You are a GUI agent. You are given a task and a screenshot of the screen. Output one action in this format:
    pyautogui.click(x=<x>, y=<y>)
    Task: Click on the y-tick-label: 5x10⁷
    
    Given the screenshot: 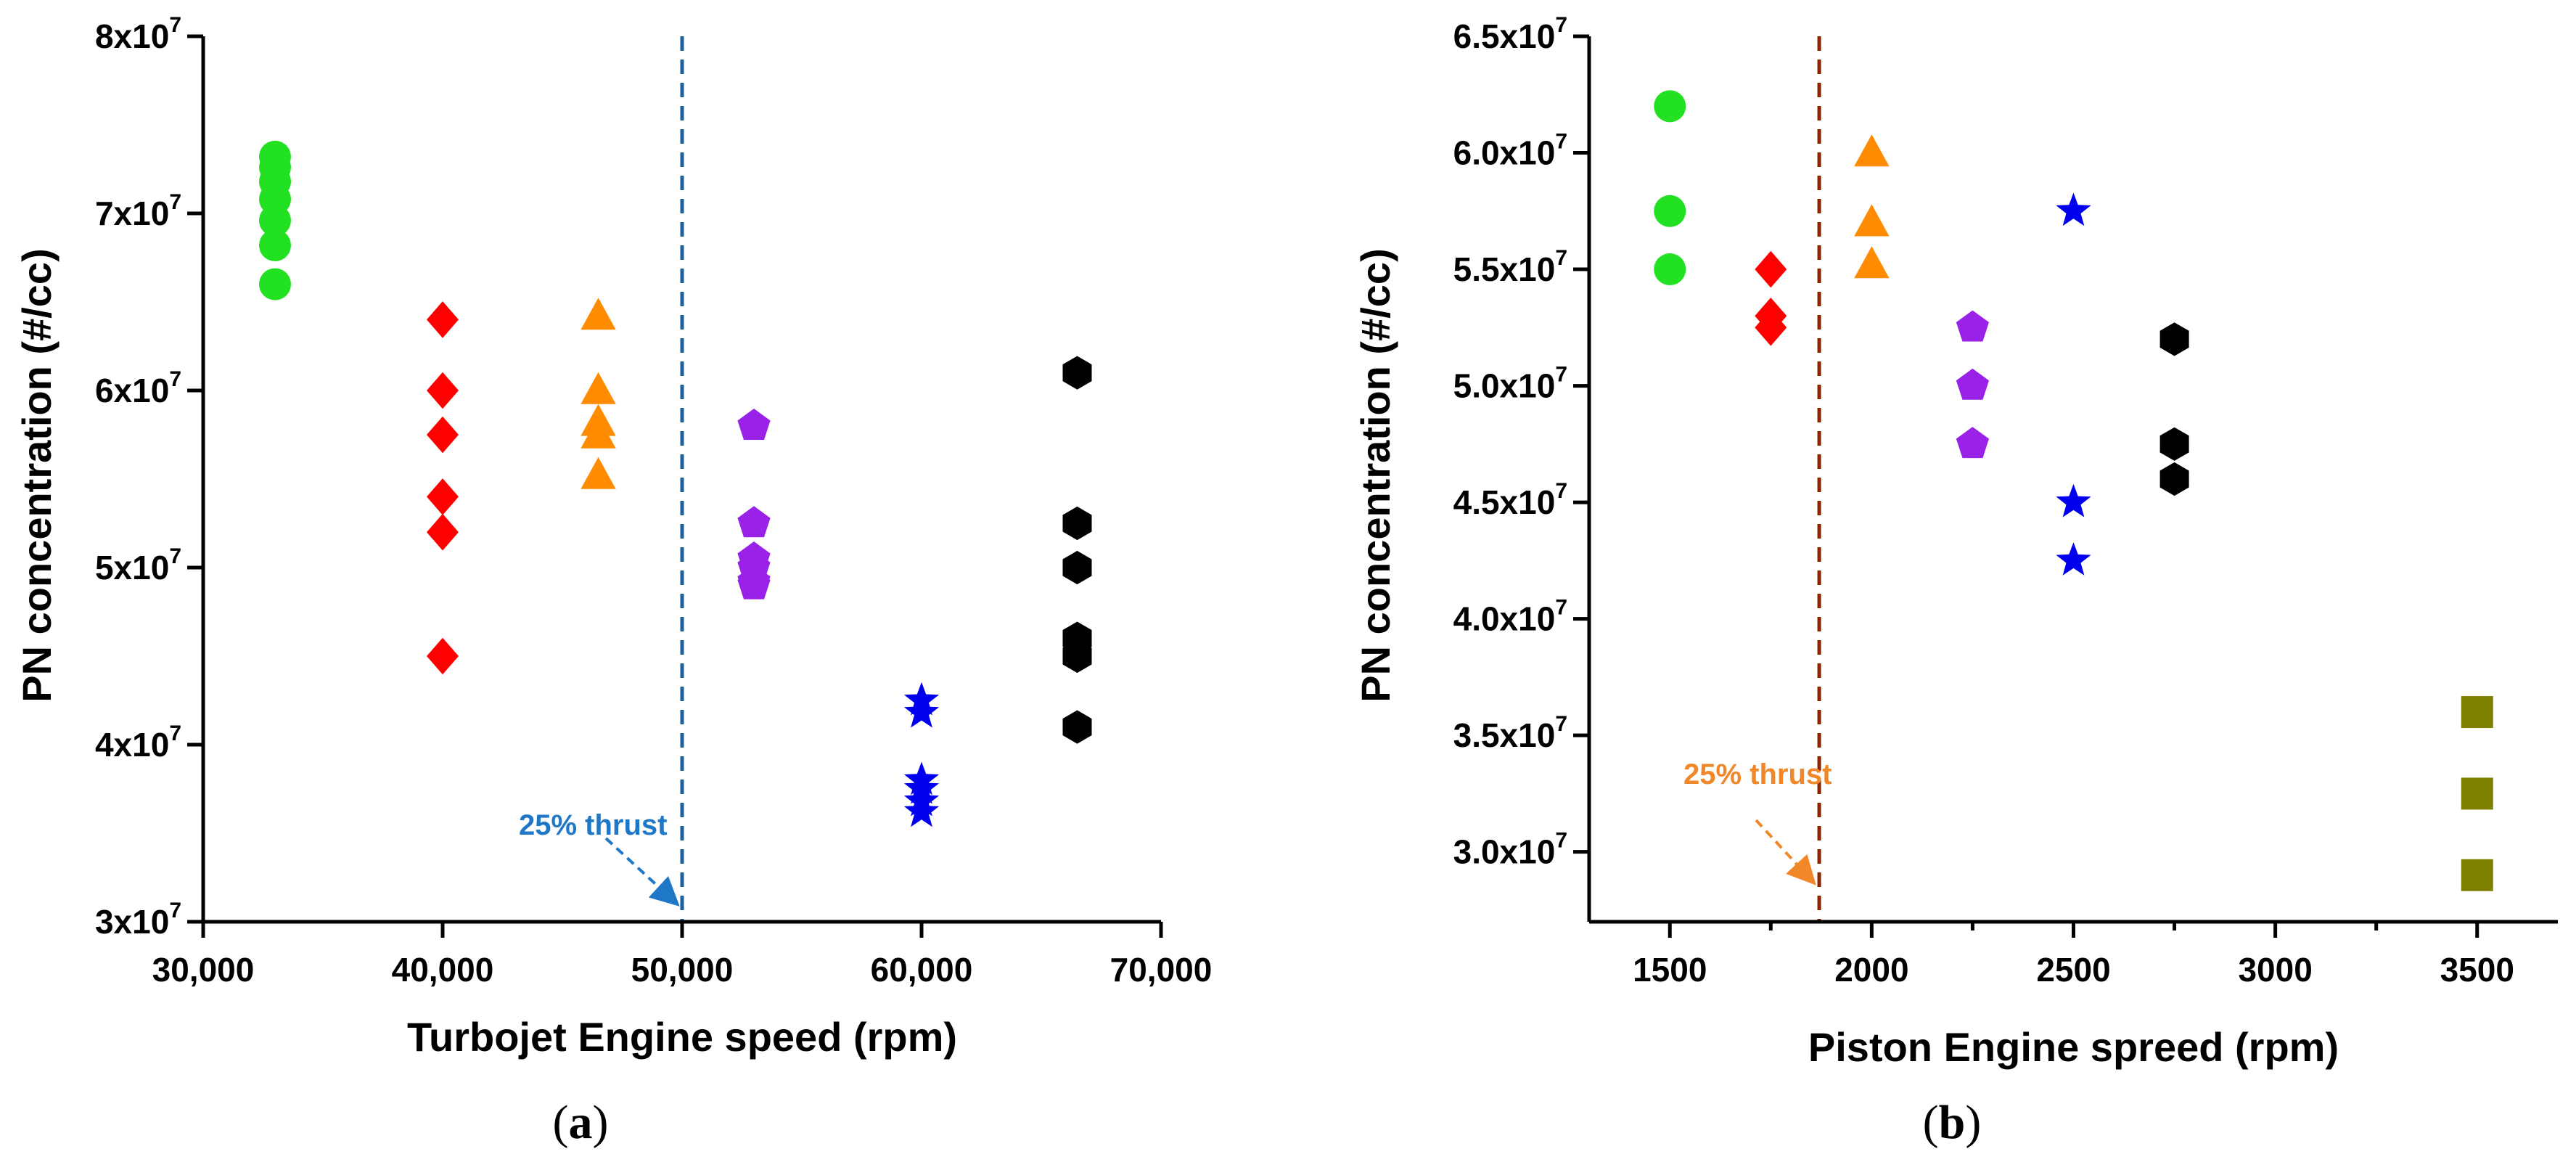 What is the action you would take?
    pyautogui.click(x=138, y=565)
    